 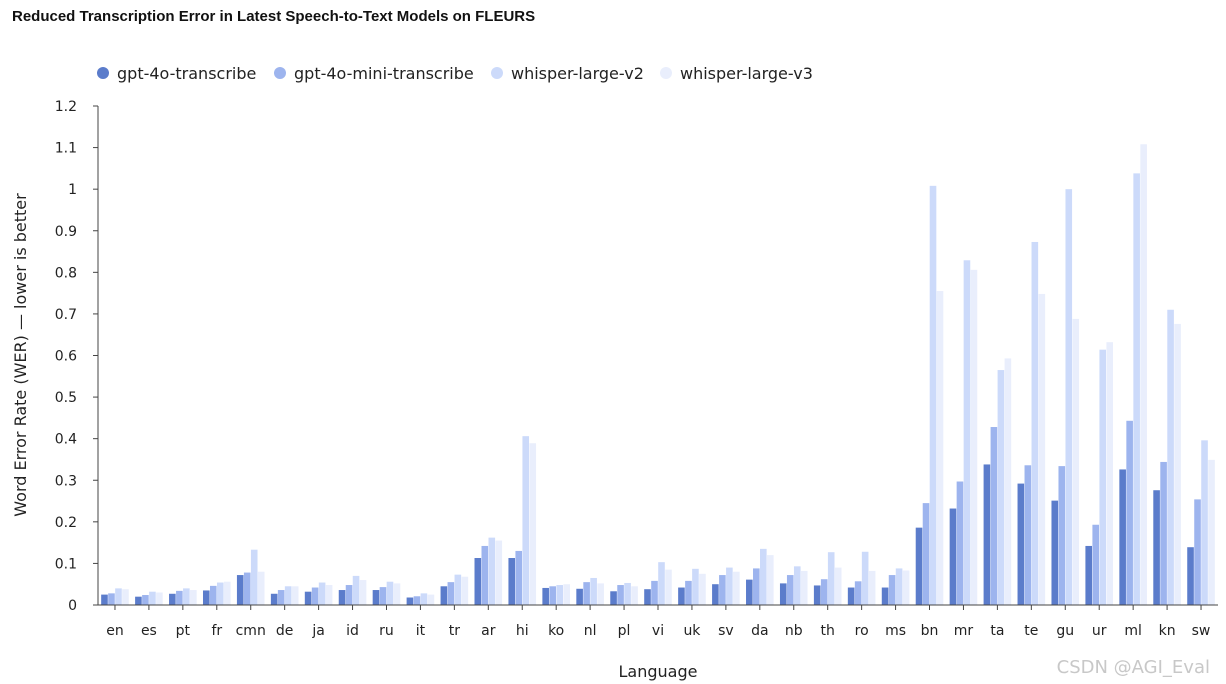 What do you see at coordinates (960, 543) in the screenshot?
I see `bar-gpt-4o-mini-transcribe-mr` at bounding box center [960, 543].